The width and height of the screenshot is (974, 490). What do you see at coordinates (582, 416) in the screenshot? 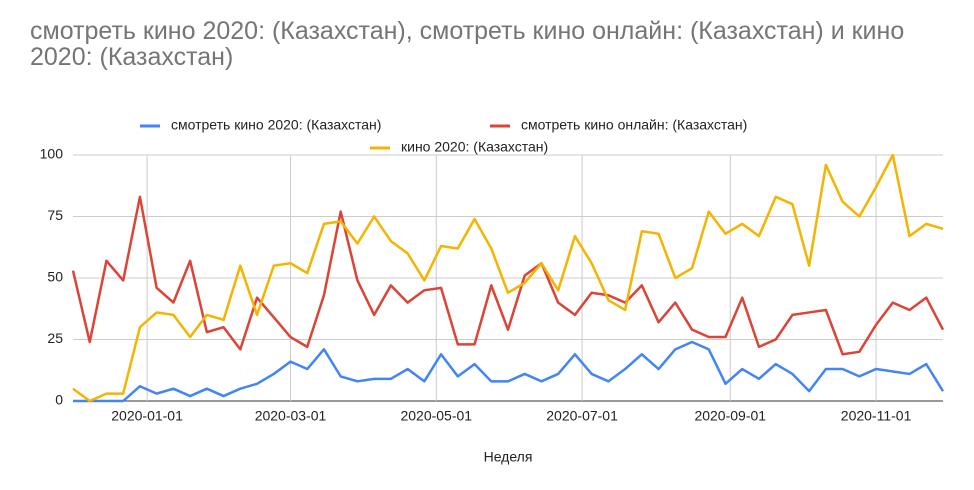
I see `x-tick-label: 2020-07-01` at bounding box center [582, 416].